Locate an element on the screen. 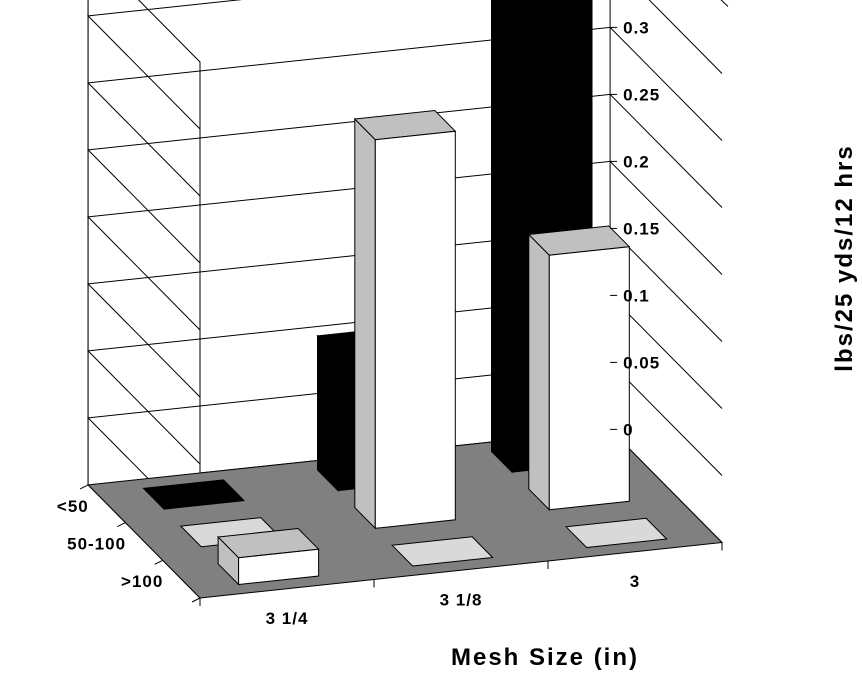 This screenshot has width=862, height=677. y-axis-ticks: 00.050.10.150.20.250.30.350.4 is located at coordinates (635, 228).